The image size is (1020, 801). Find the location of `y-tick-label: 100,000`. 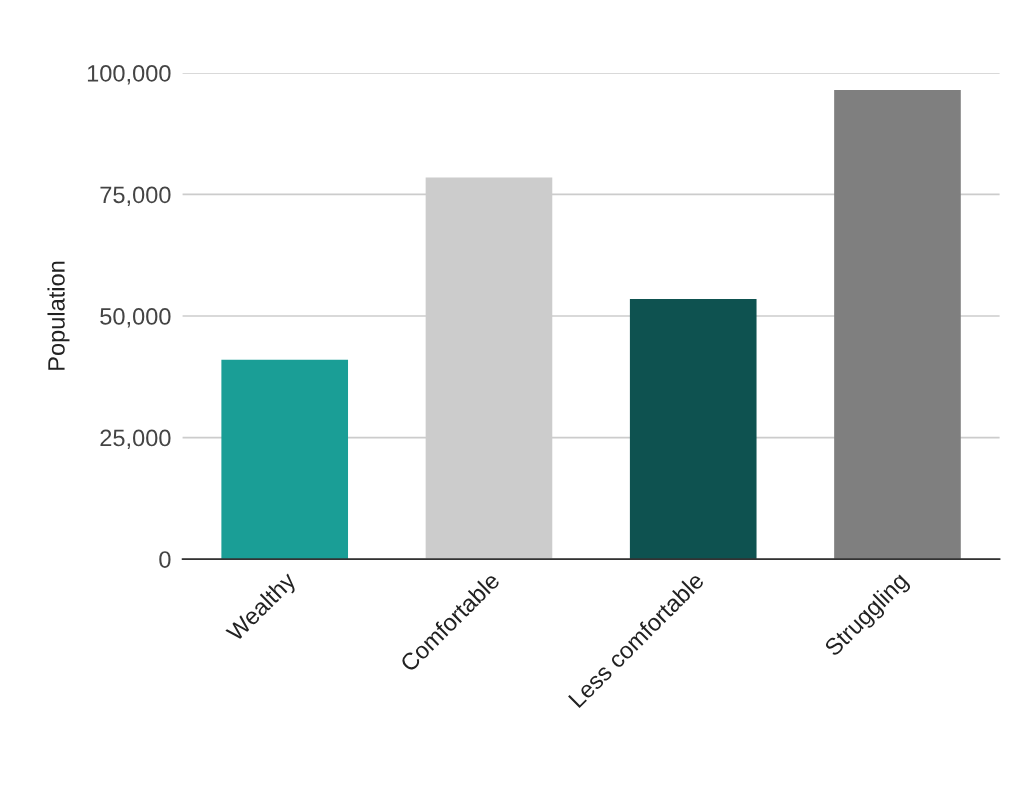

y-tick-label: 100,000 is located at coordinates (129, 74).